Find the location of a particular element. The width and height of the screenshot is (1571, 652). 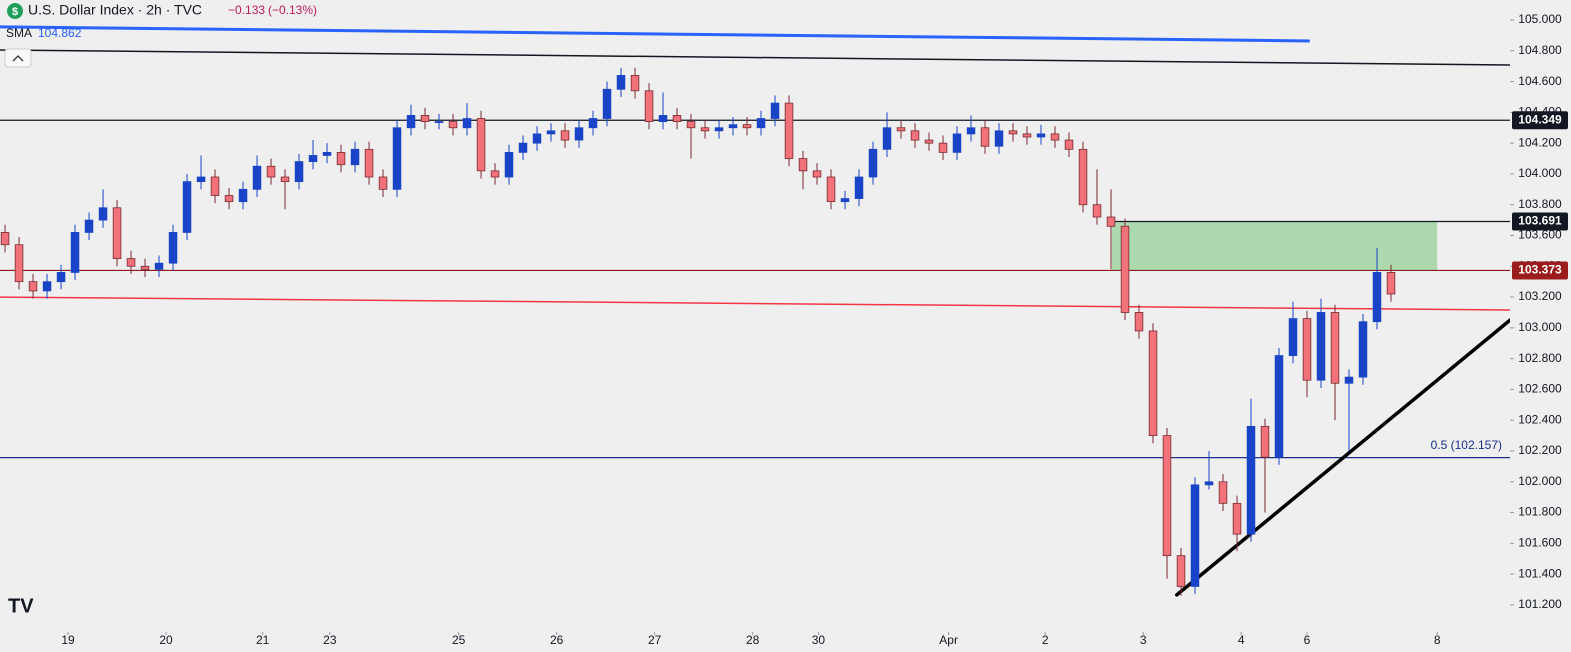

collapse-icon is located at coordinates (18, 58).